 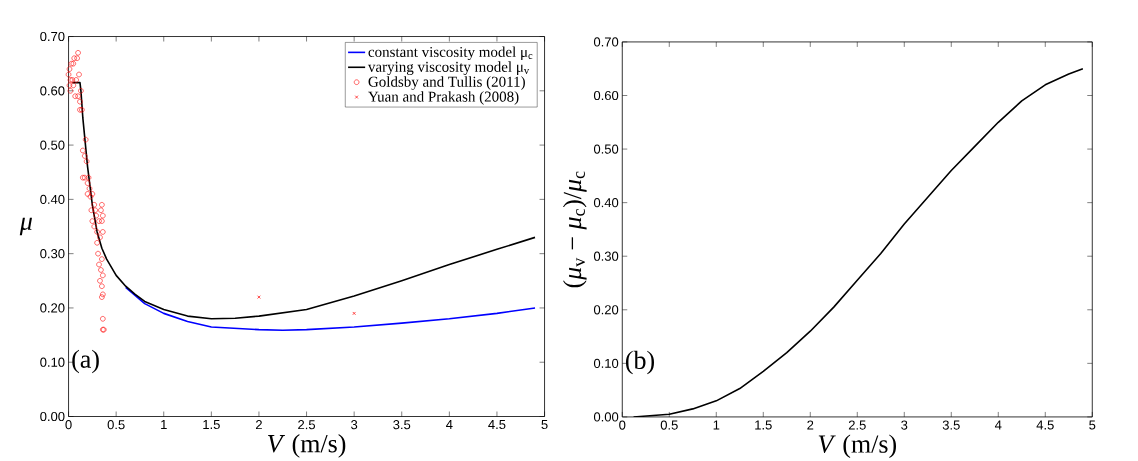 I want to click on legend-label: constant viscosity model μ$_{c}$, so click(x=450, y=53).